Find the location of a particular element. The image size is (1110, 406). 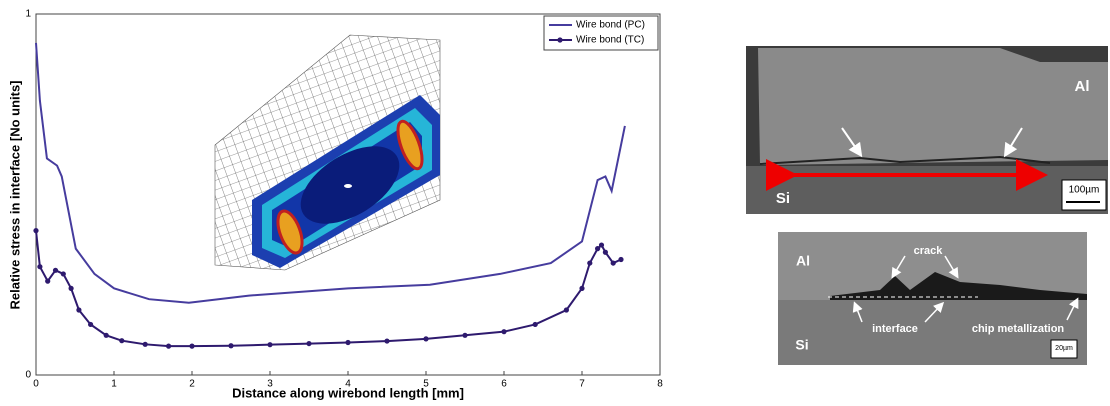

legend-label: Wire bond (TC) is located at coordinates (610, 40).